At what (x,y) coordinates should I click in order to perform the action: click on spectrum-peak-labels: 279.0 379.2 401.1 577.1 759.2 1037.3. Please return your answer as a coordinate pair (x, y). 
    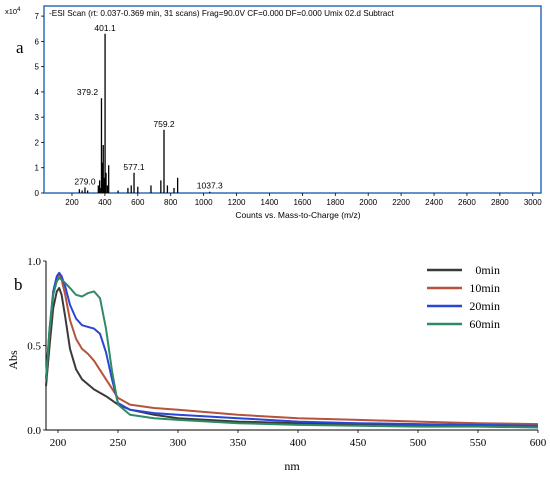
    Looking at the image, I should click on (148, 107).